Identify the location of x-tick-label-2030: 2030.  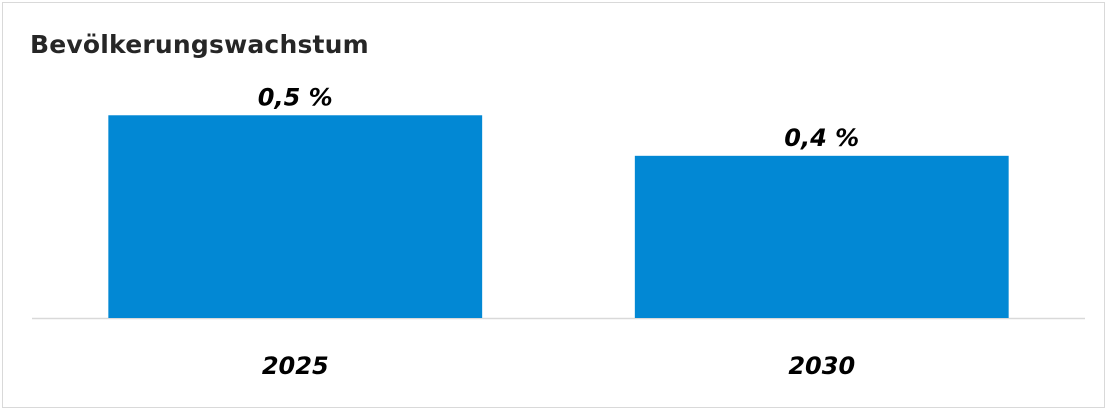
(821, 366).